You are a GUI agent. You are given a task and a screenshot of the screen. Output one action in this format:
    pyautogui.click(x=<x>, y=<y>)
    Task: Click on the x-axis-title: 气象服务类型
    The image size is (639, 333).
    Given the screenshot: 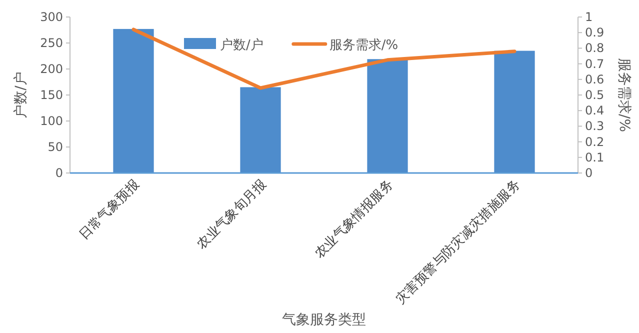 What is the action you would take?
    pyautogui.click(x=324, y=320)
    